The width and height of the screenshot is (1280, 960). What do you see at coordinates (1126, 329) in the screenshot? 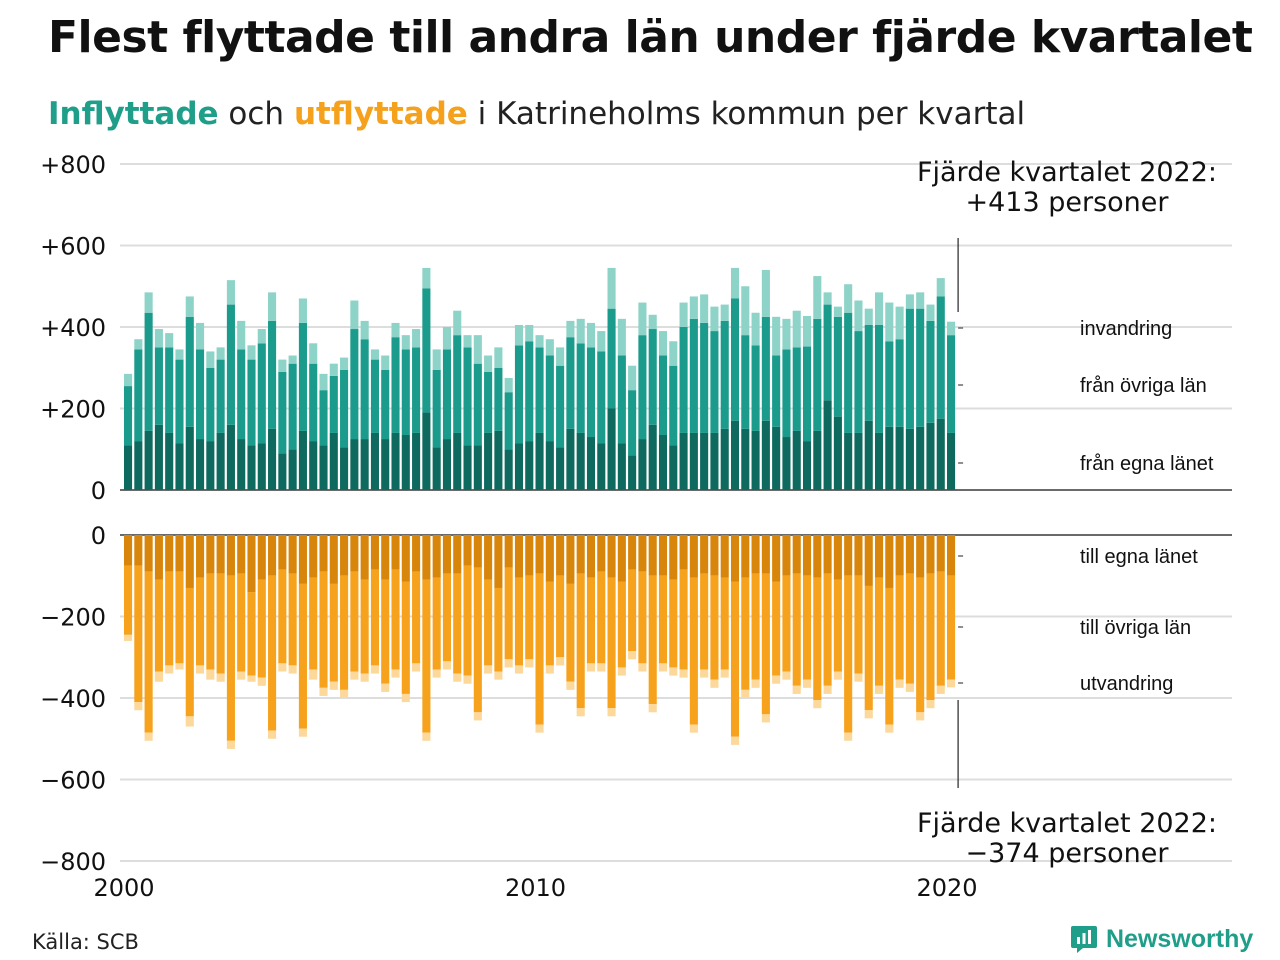
I see `in-series-label: invandring` at bounding box center [1126, 329].